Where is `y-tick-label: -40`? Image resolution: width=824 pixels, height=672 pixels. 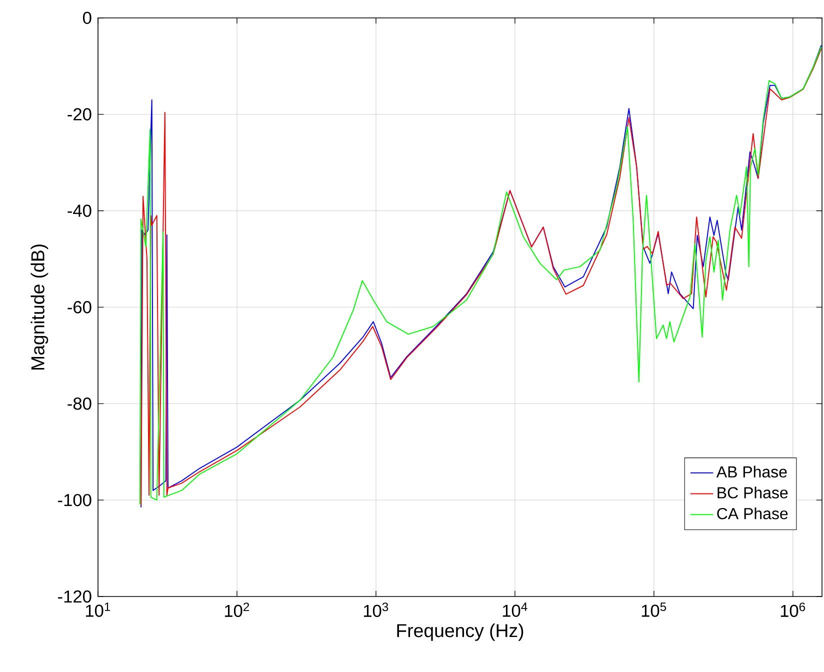
y-tick-label: -40 is located at coordinates (80, 210).